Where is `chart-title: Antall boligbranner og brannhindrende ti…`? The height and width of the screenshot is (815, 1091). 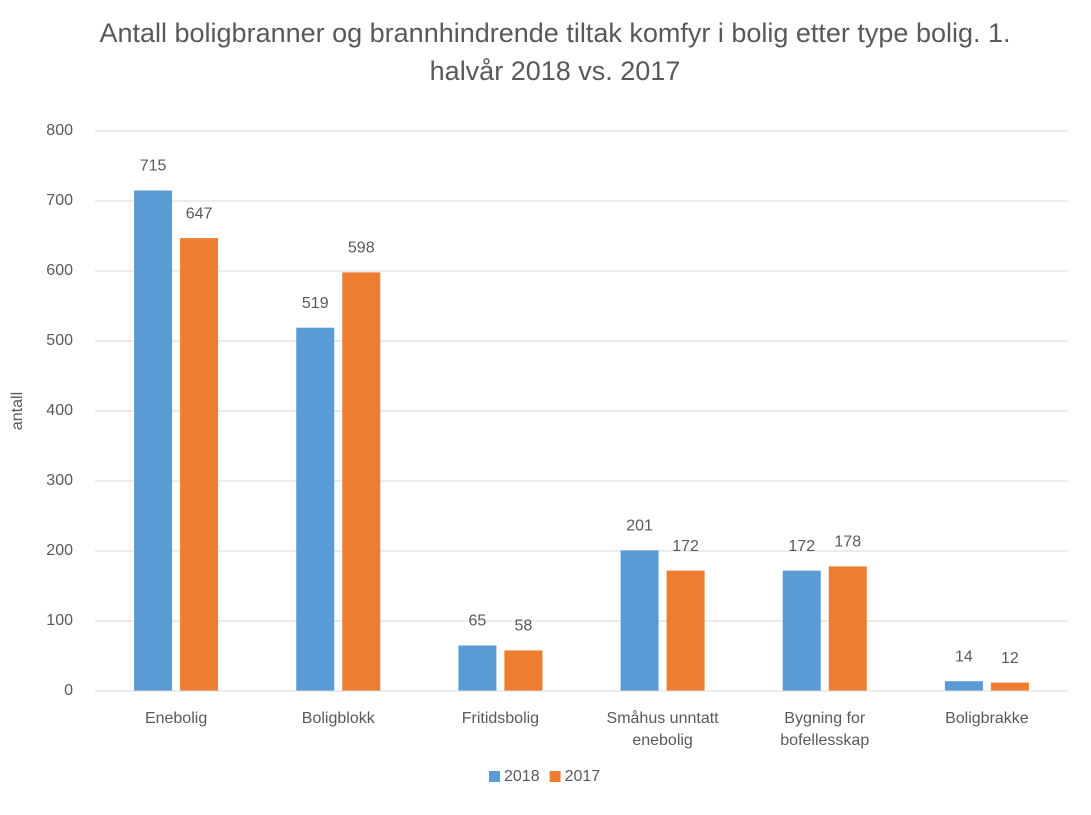 chart-title: Antall boligbranner og brannhindrende ti… is located at coordinates (555, 52).